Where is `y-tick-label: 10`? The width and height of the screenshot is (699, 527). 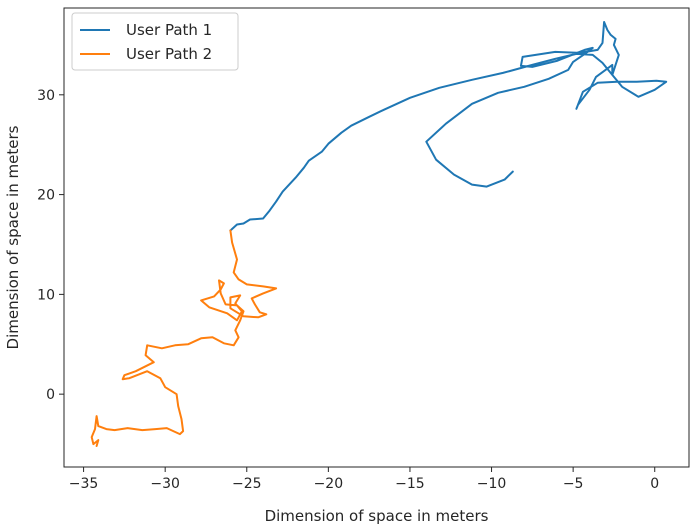
y-tick-label: 10 is located at coordinates (46, 295).